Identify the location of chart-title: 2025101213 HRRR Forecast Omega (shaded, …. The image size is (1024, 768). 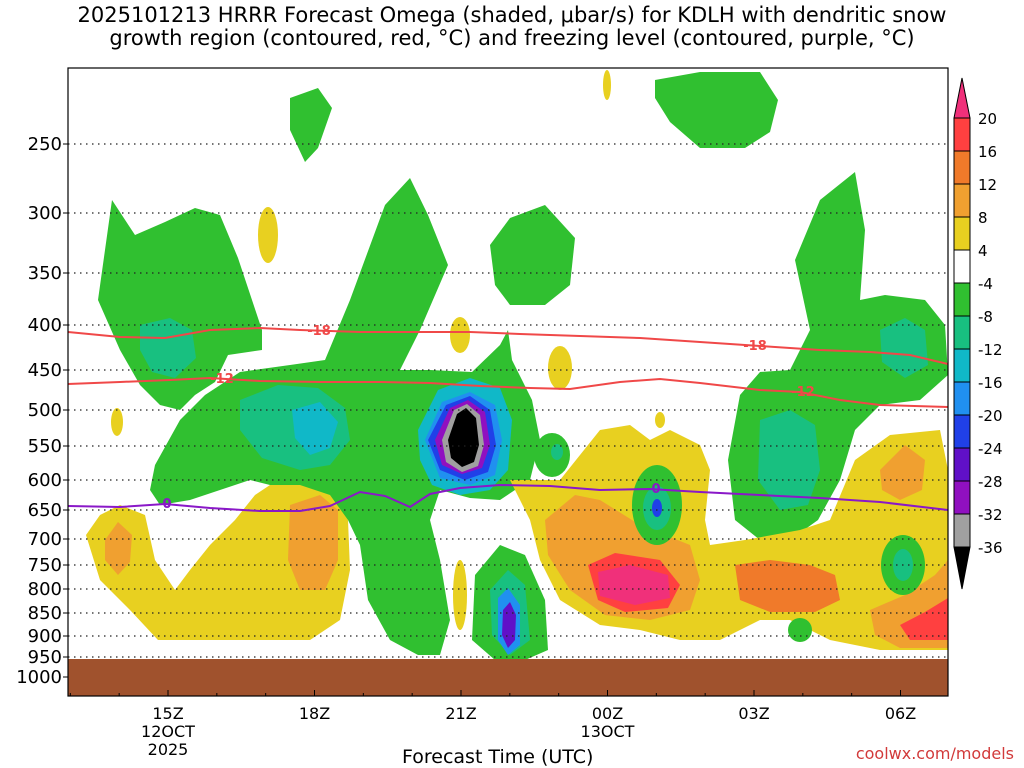
(512, 27).